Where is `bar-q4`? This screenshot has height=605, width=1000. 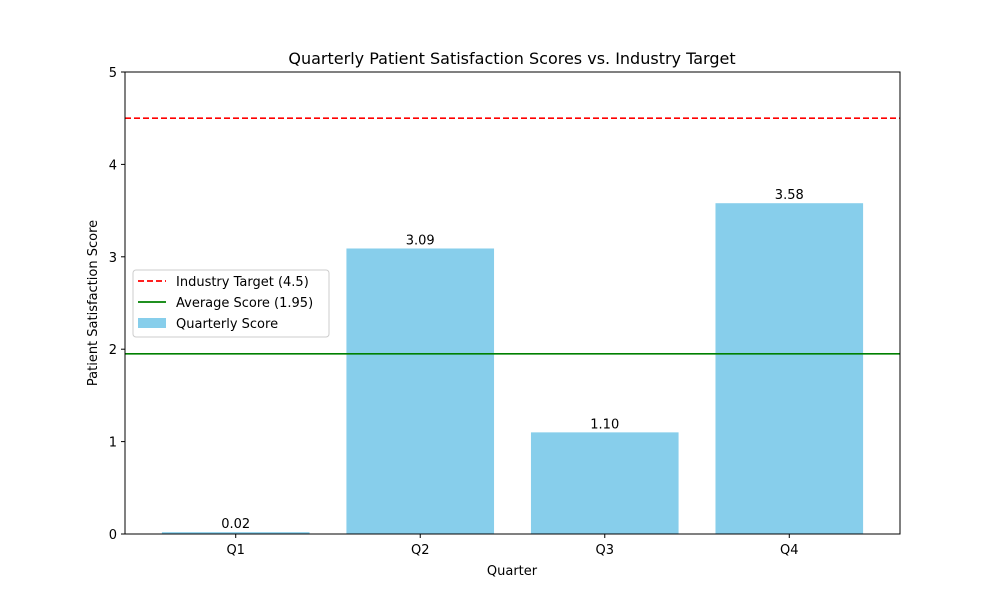 bar-q4 is located at coordinates (789, 368).